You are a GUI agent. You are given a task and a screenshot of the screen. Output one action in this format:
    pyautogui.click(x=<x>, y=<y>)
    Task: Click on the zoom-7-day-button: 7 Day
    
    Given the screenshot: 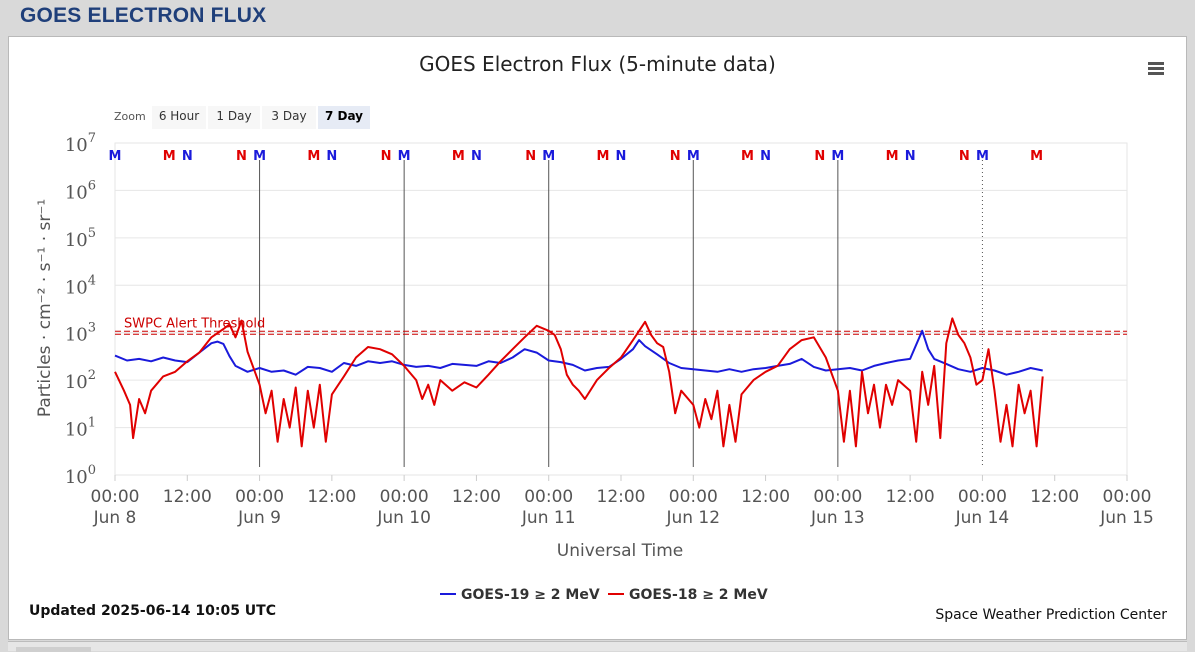 What is the action you would take?
    pyautogui.click(x=344, y=117)
    